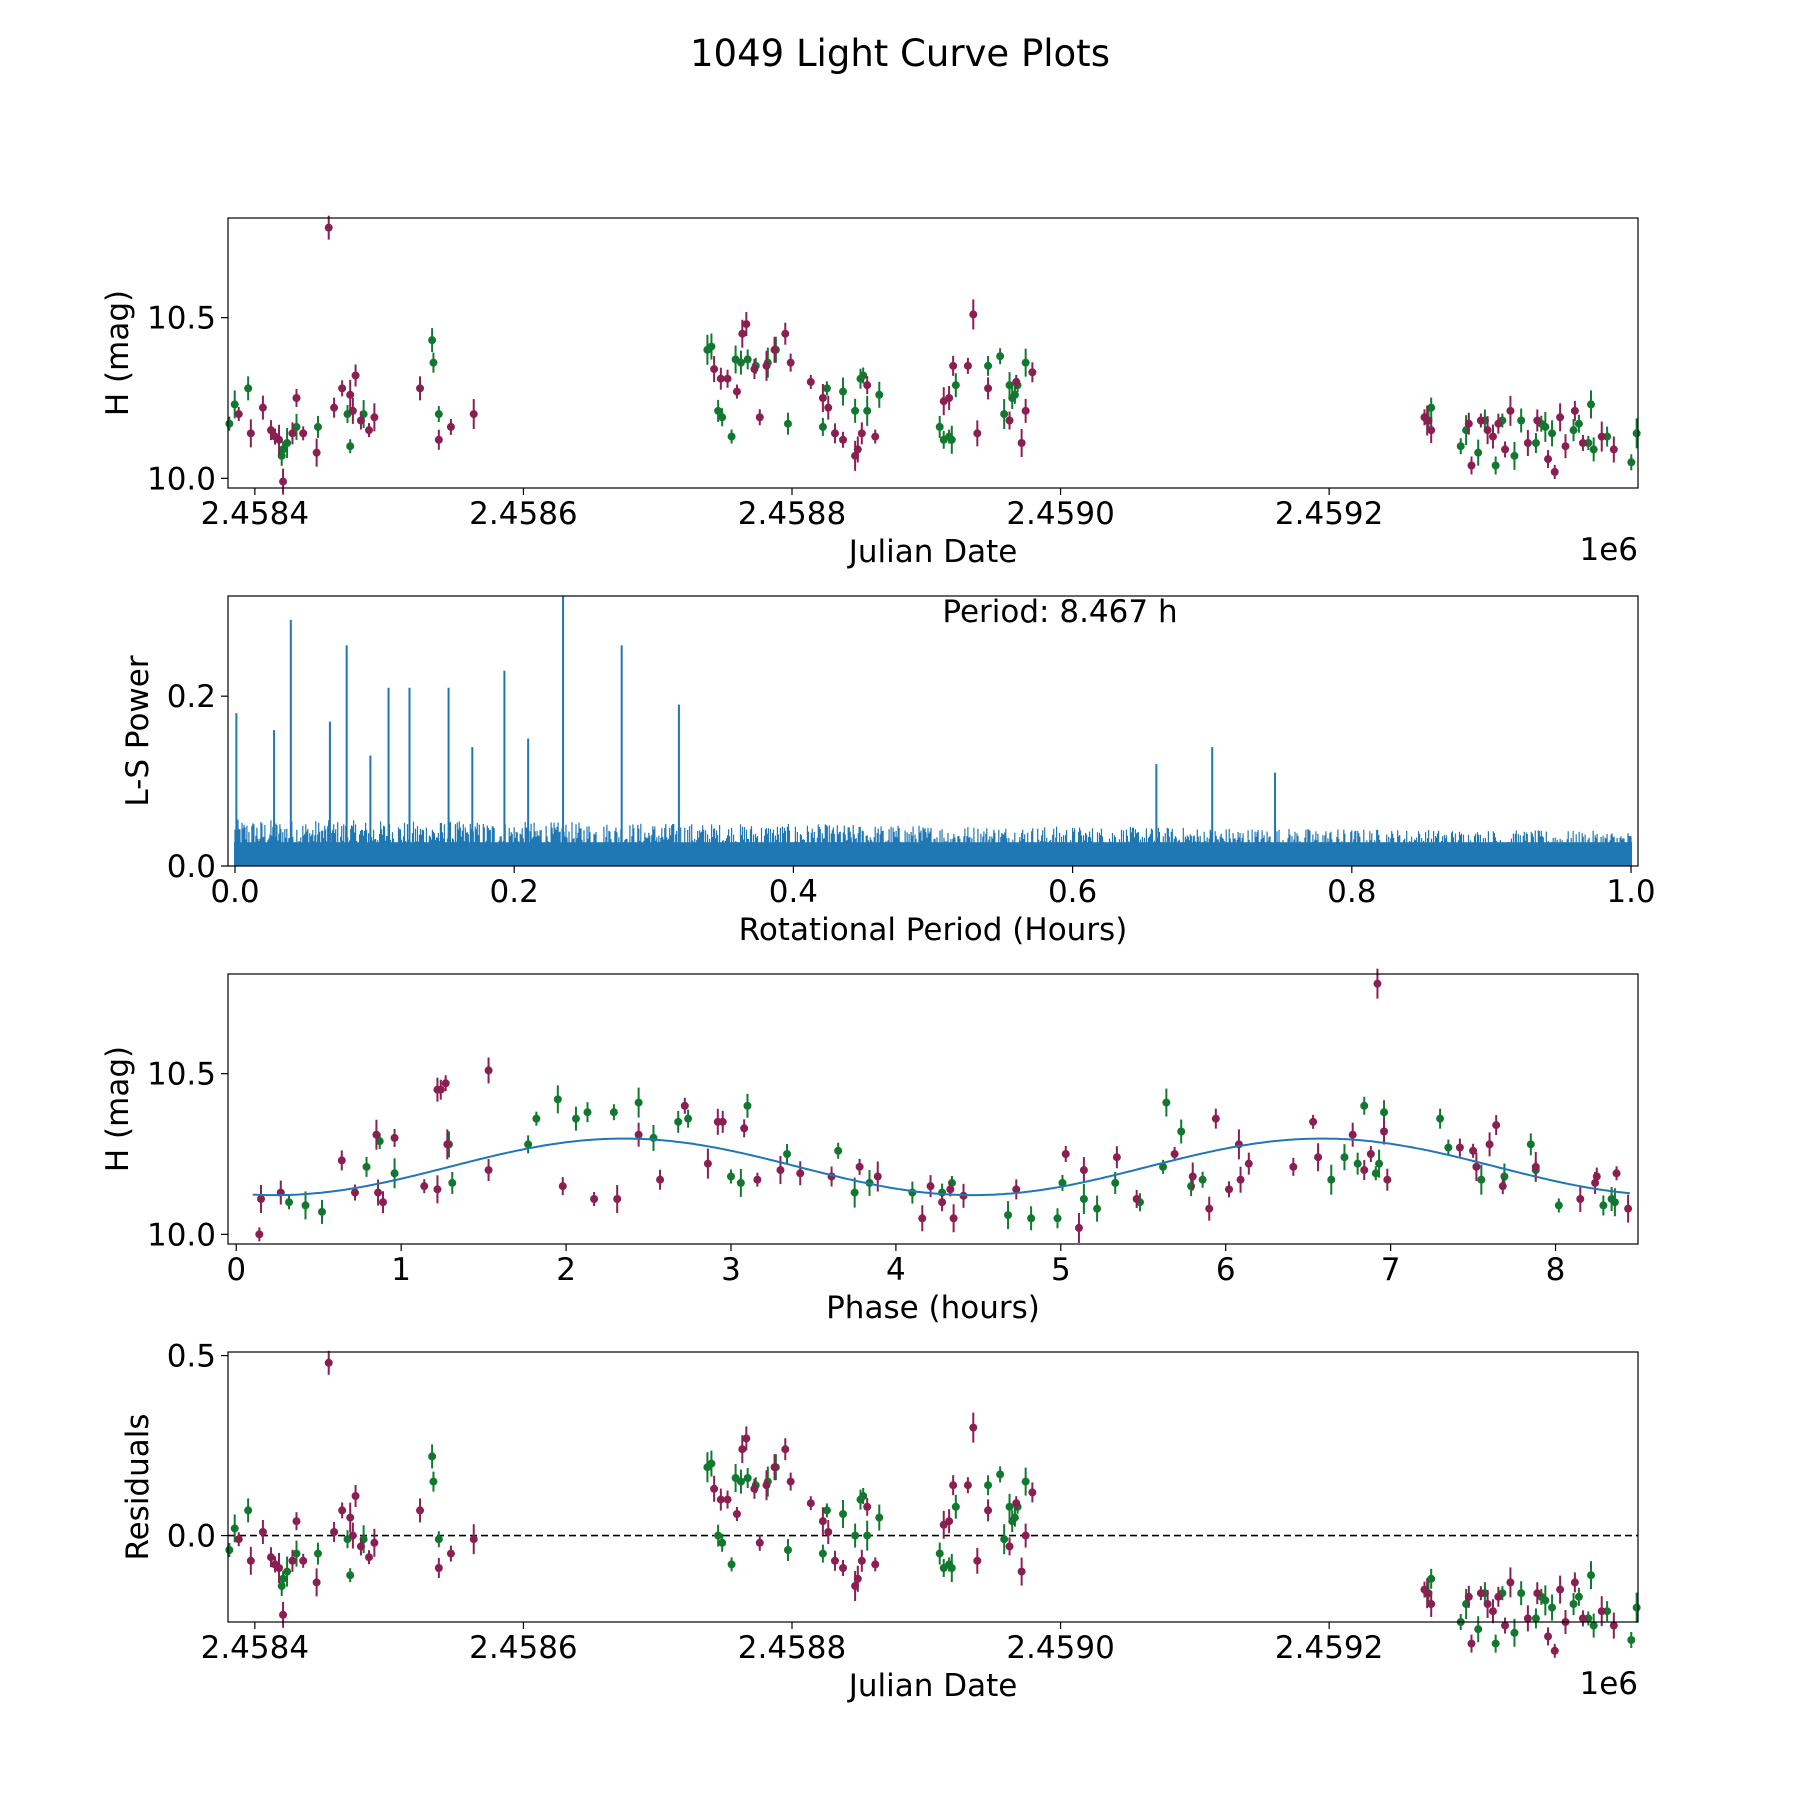 The height and width of the screenshot is (1800, 1800). What do you see at coordinates (933, 930) in the screenshot?
I see `periodogram-xlabel: Rotational Period (Hours)` at bounding box center [933, 930].